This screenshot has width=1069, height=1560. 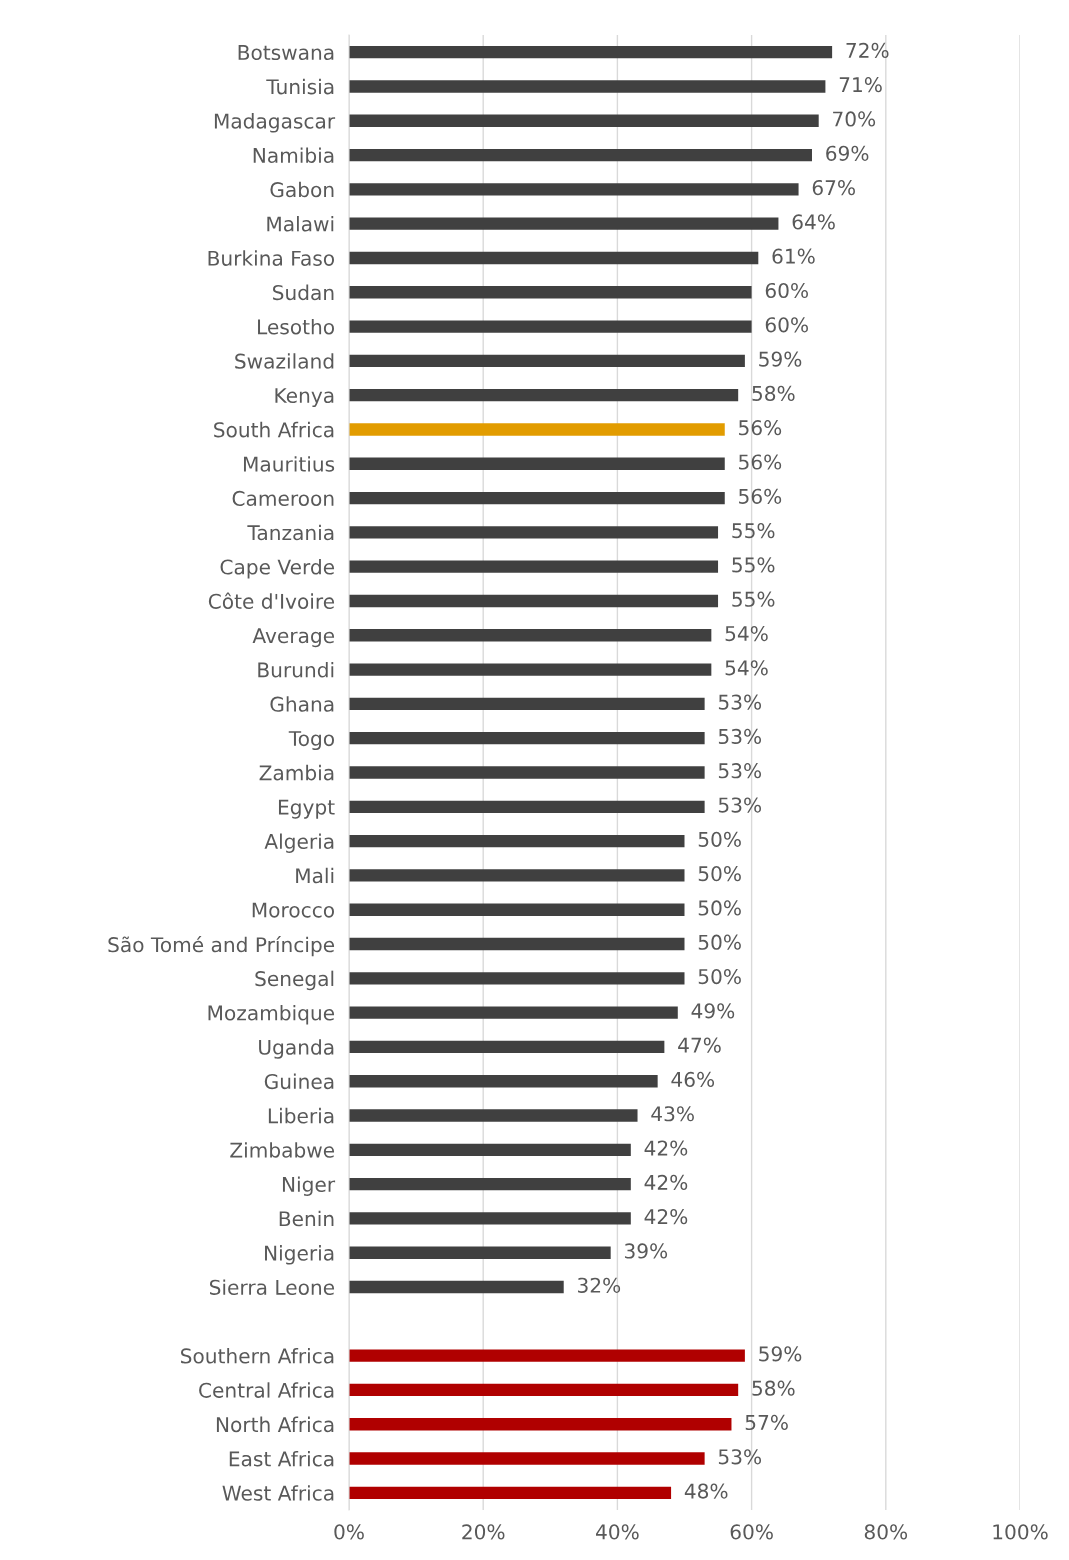 I want to click on y-tick-label: Cape Verde, so click(x=277, y=569).